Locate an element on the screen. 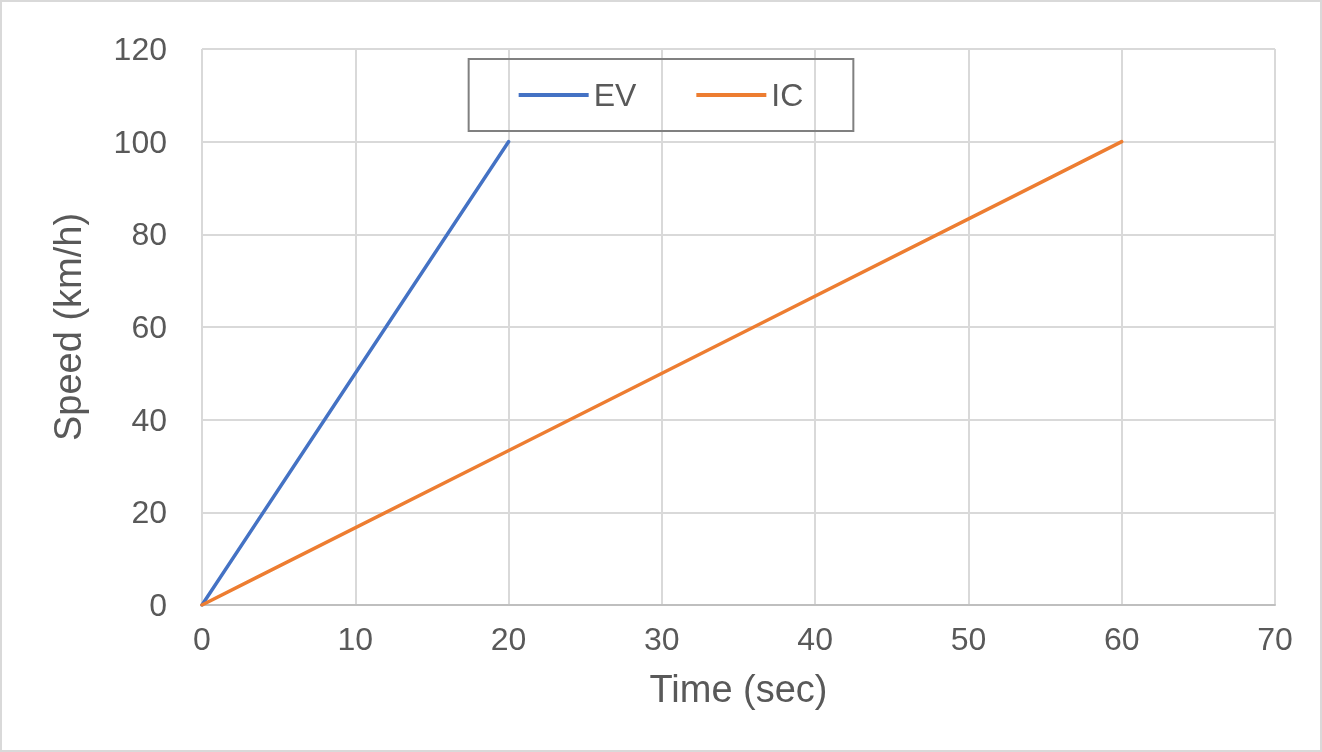 This screenshot has height=752, width=1322. x-tick-label: 10 is located at coordinates (355, 639).